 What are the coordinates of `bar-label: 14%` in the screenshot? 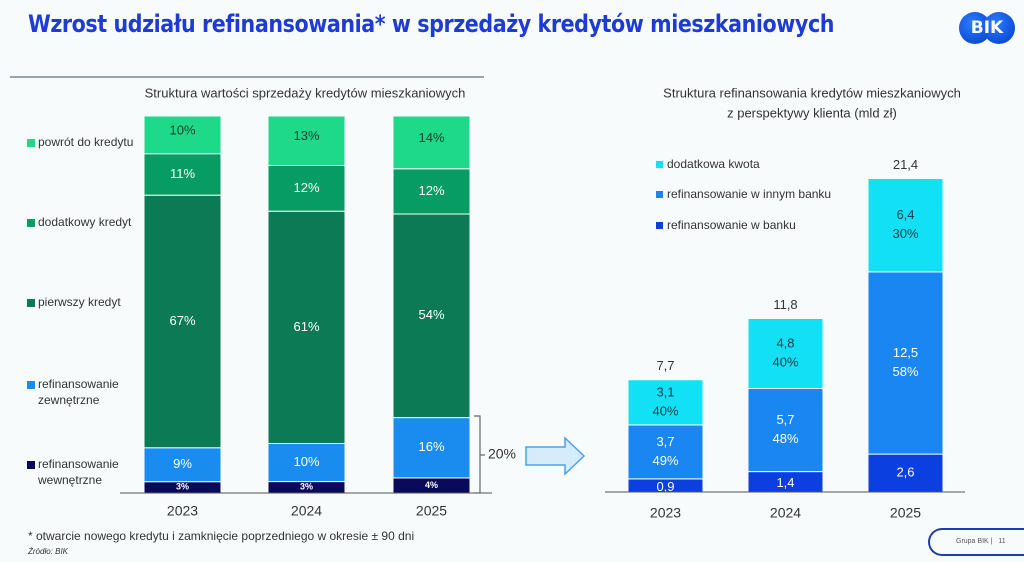 It's located at (431, 137).